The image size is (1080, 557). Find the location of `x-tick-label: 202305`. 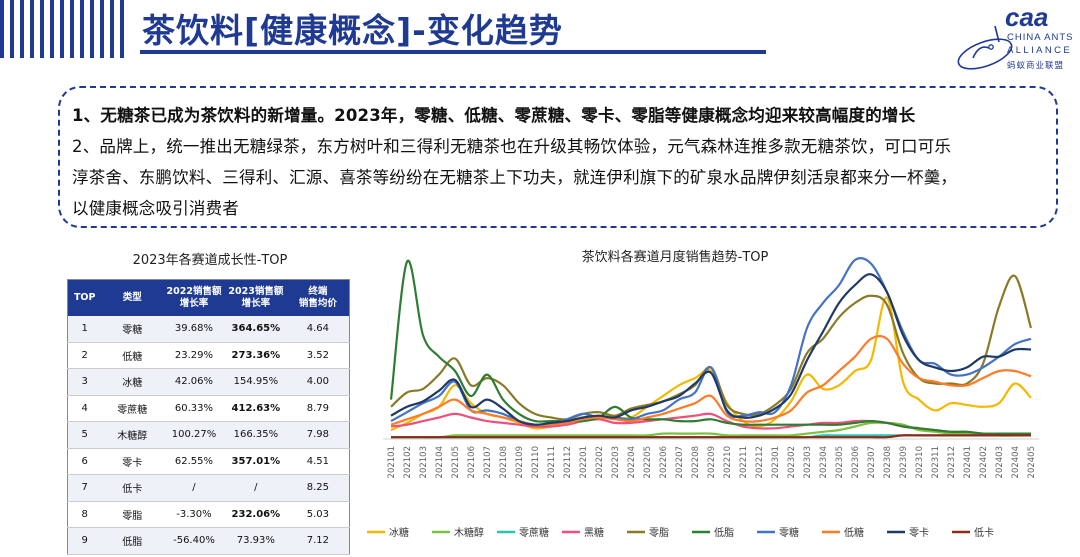

x-tick-label: 202305 is located at coordinates (840, 462).